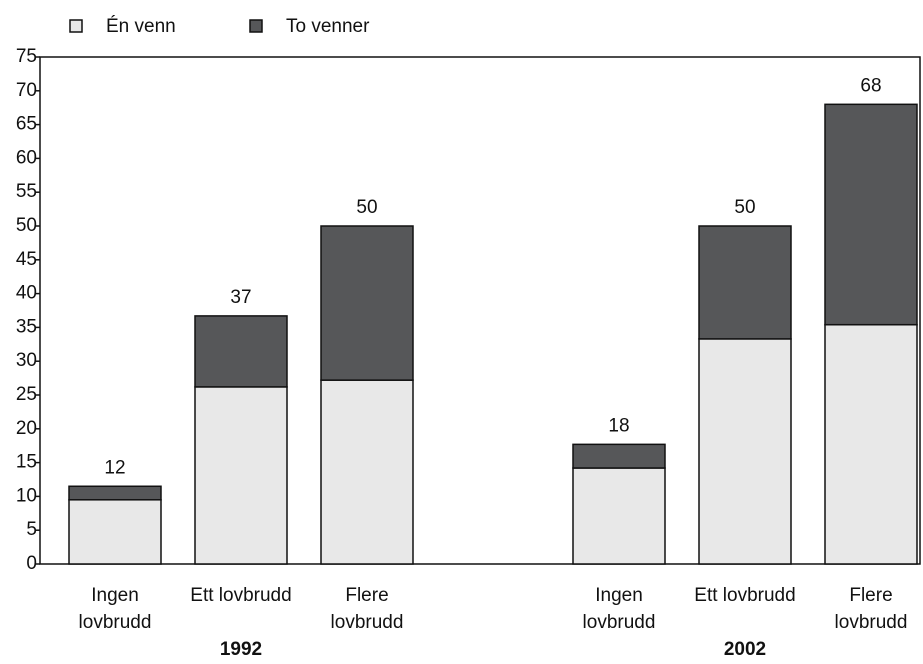 The height and width of the screenshot is (664, 923). I want to click on y-tick-label: 25, so click(26, 394).